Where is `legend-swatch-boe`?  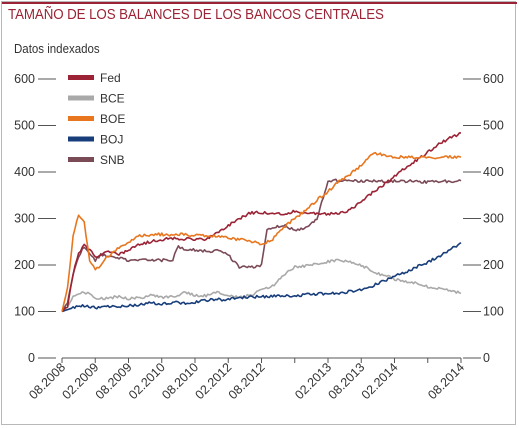 legend-swatch-boe is located at coordinates (81, 118).